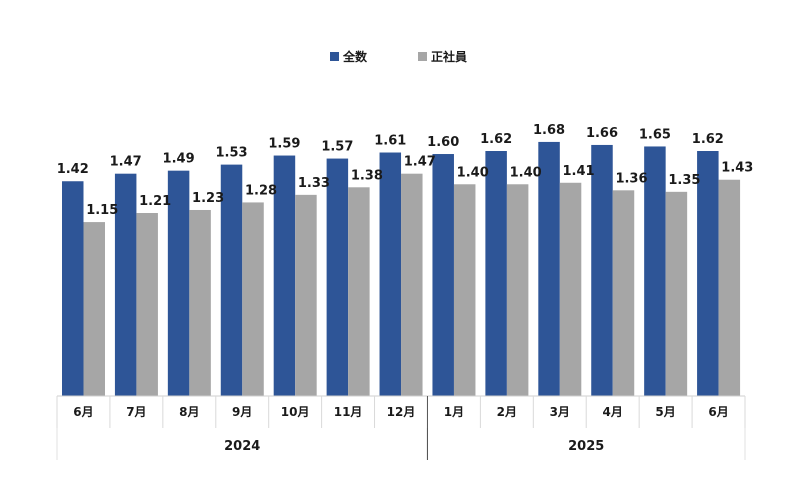 This screenshot has height=494, width=800. What do you see at coordinates (631, 178) in the screenshot?
I see `data-label: 1.36` at bounding box center [631, 178].